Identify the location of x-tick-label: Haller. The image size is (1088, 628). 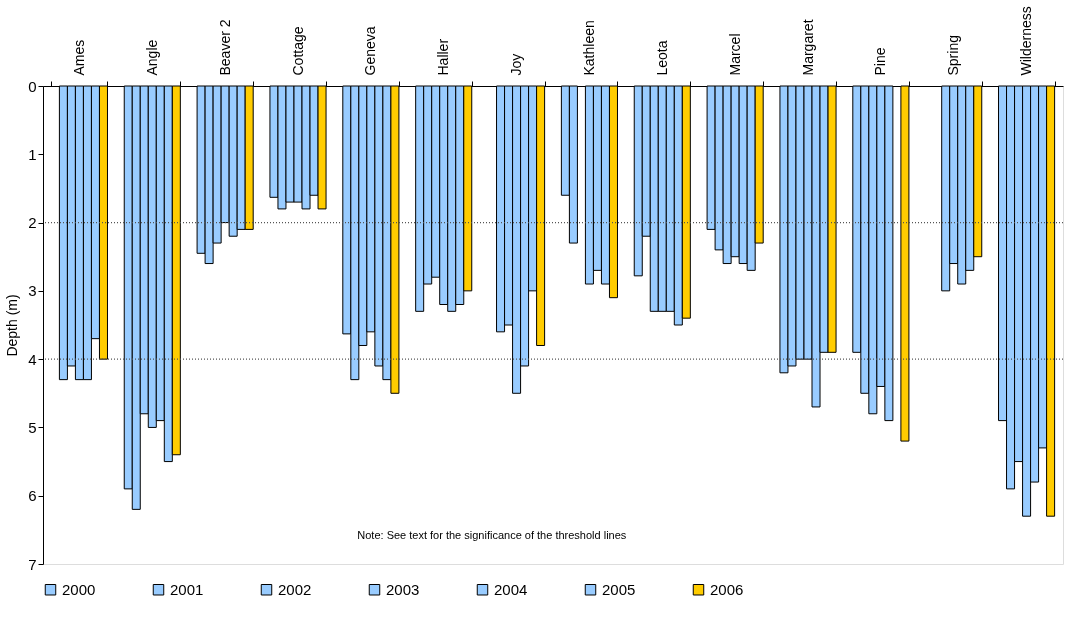
(443, 57).